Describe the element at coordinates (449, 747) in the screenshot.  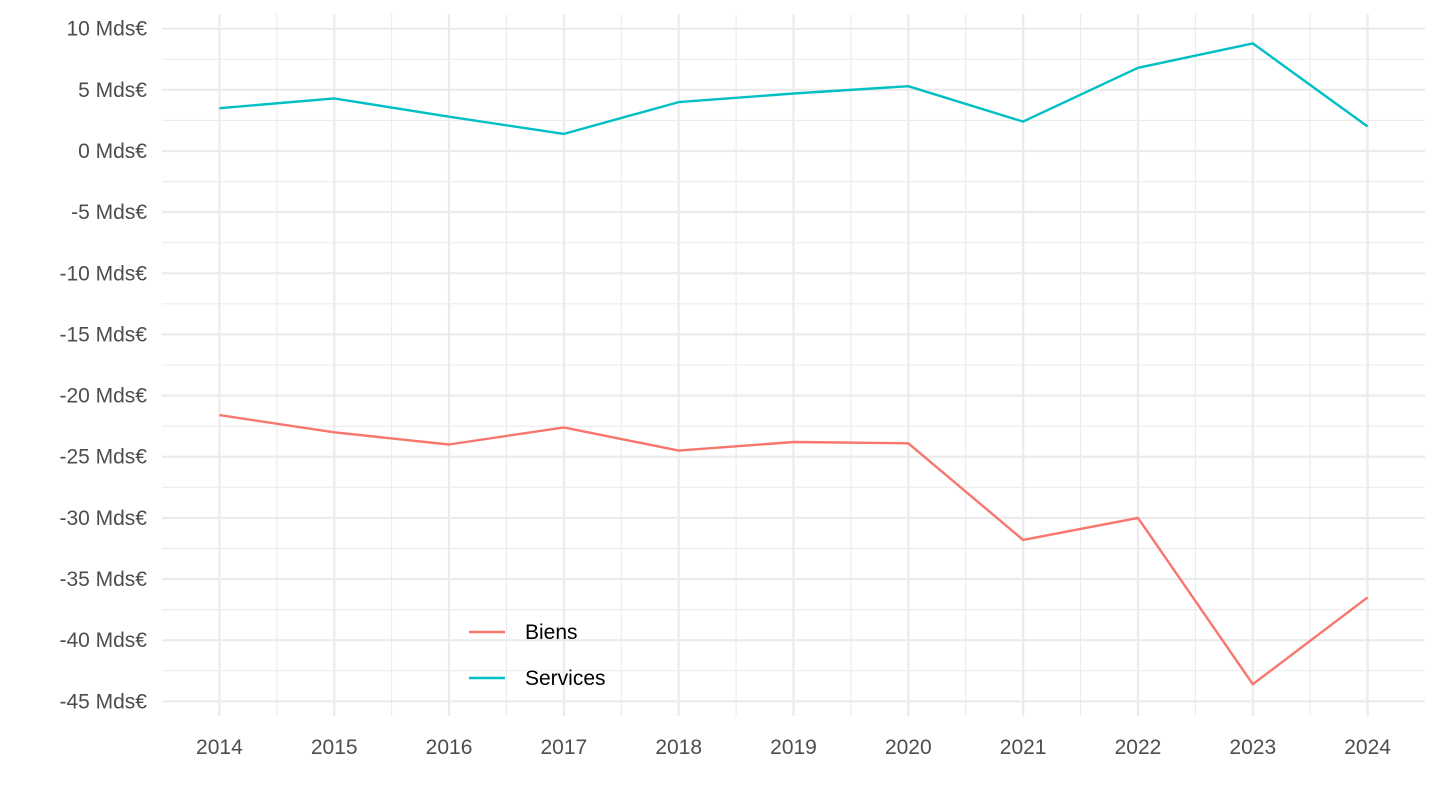
I see `x-tick-label: 2016` at that location.